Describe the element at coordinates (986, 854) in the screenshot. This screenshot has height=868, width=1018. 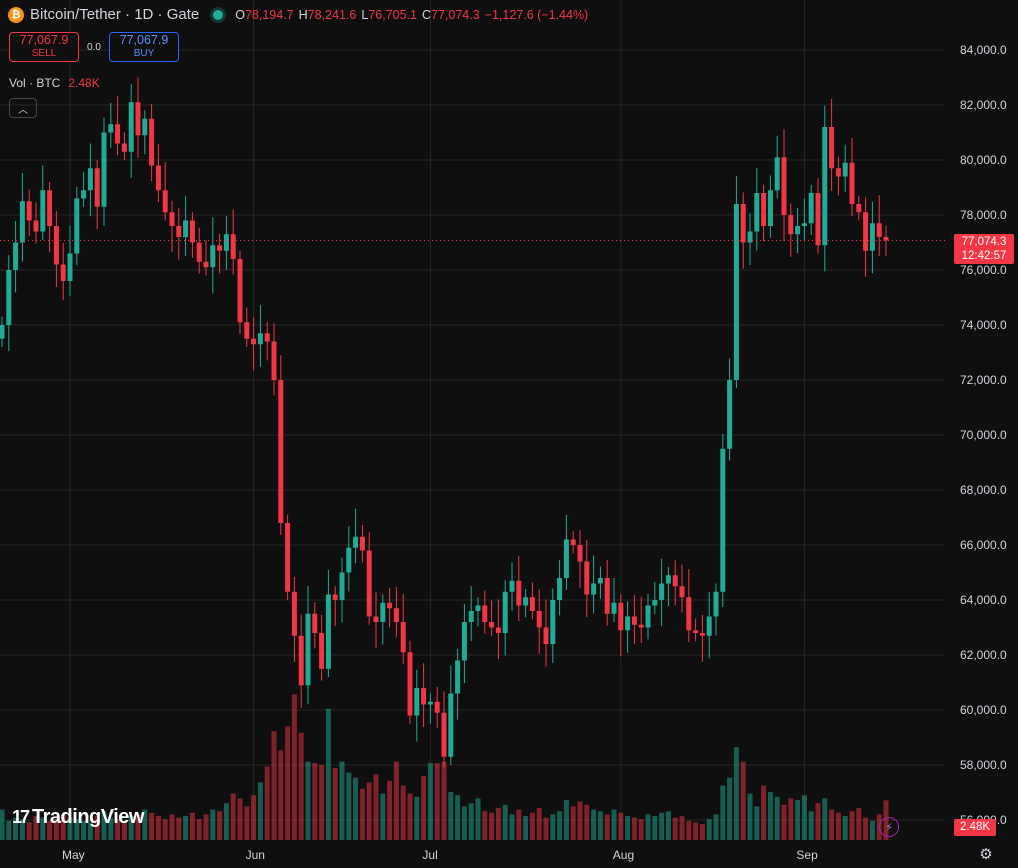
I see `gear-icon: ⚙` at that location.